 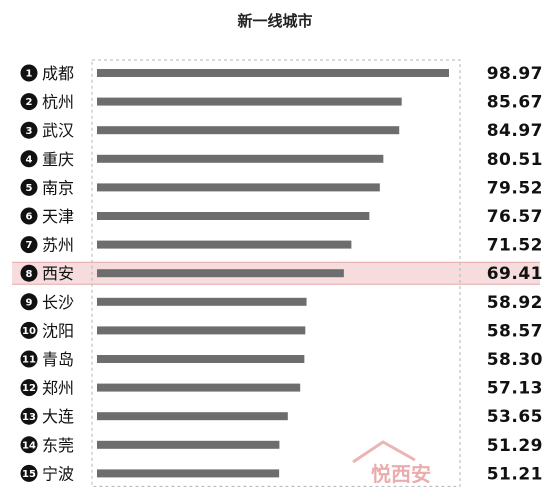 What do you see at coordinates (515, 131) in the screenshot?
I see `value-label: 84.97` at bounding box center [515, 131].